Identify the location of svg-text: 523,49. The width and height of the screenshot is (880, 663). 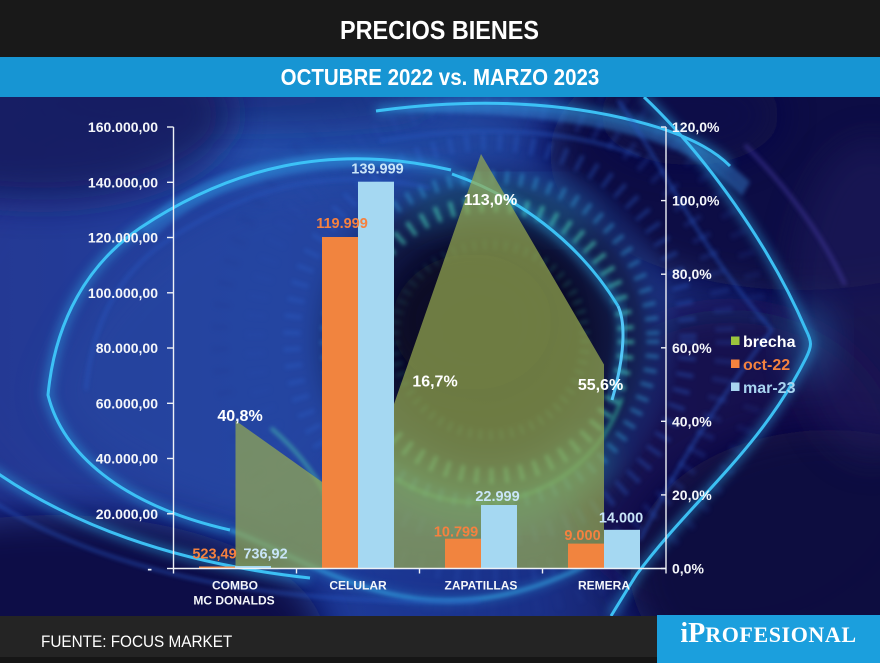
(214, 555).